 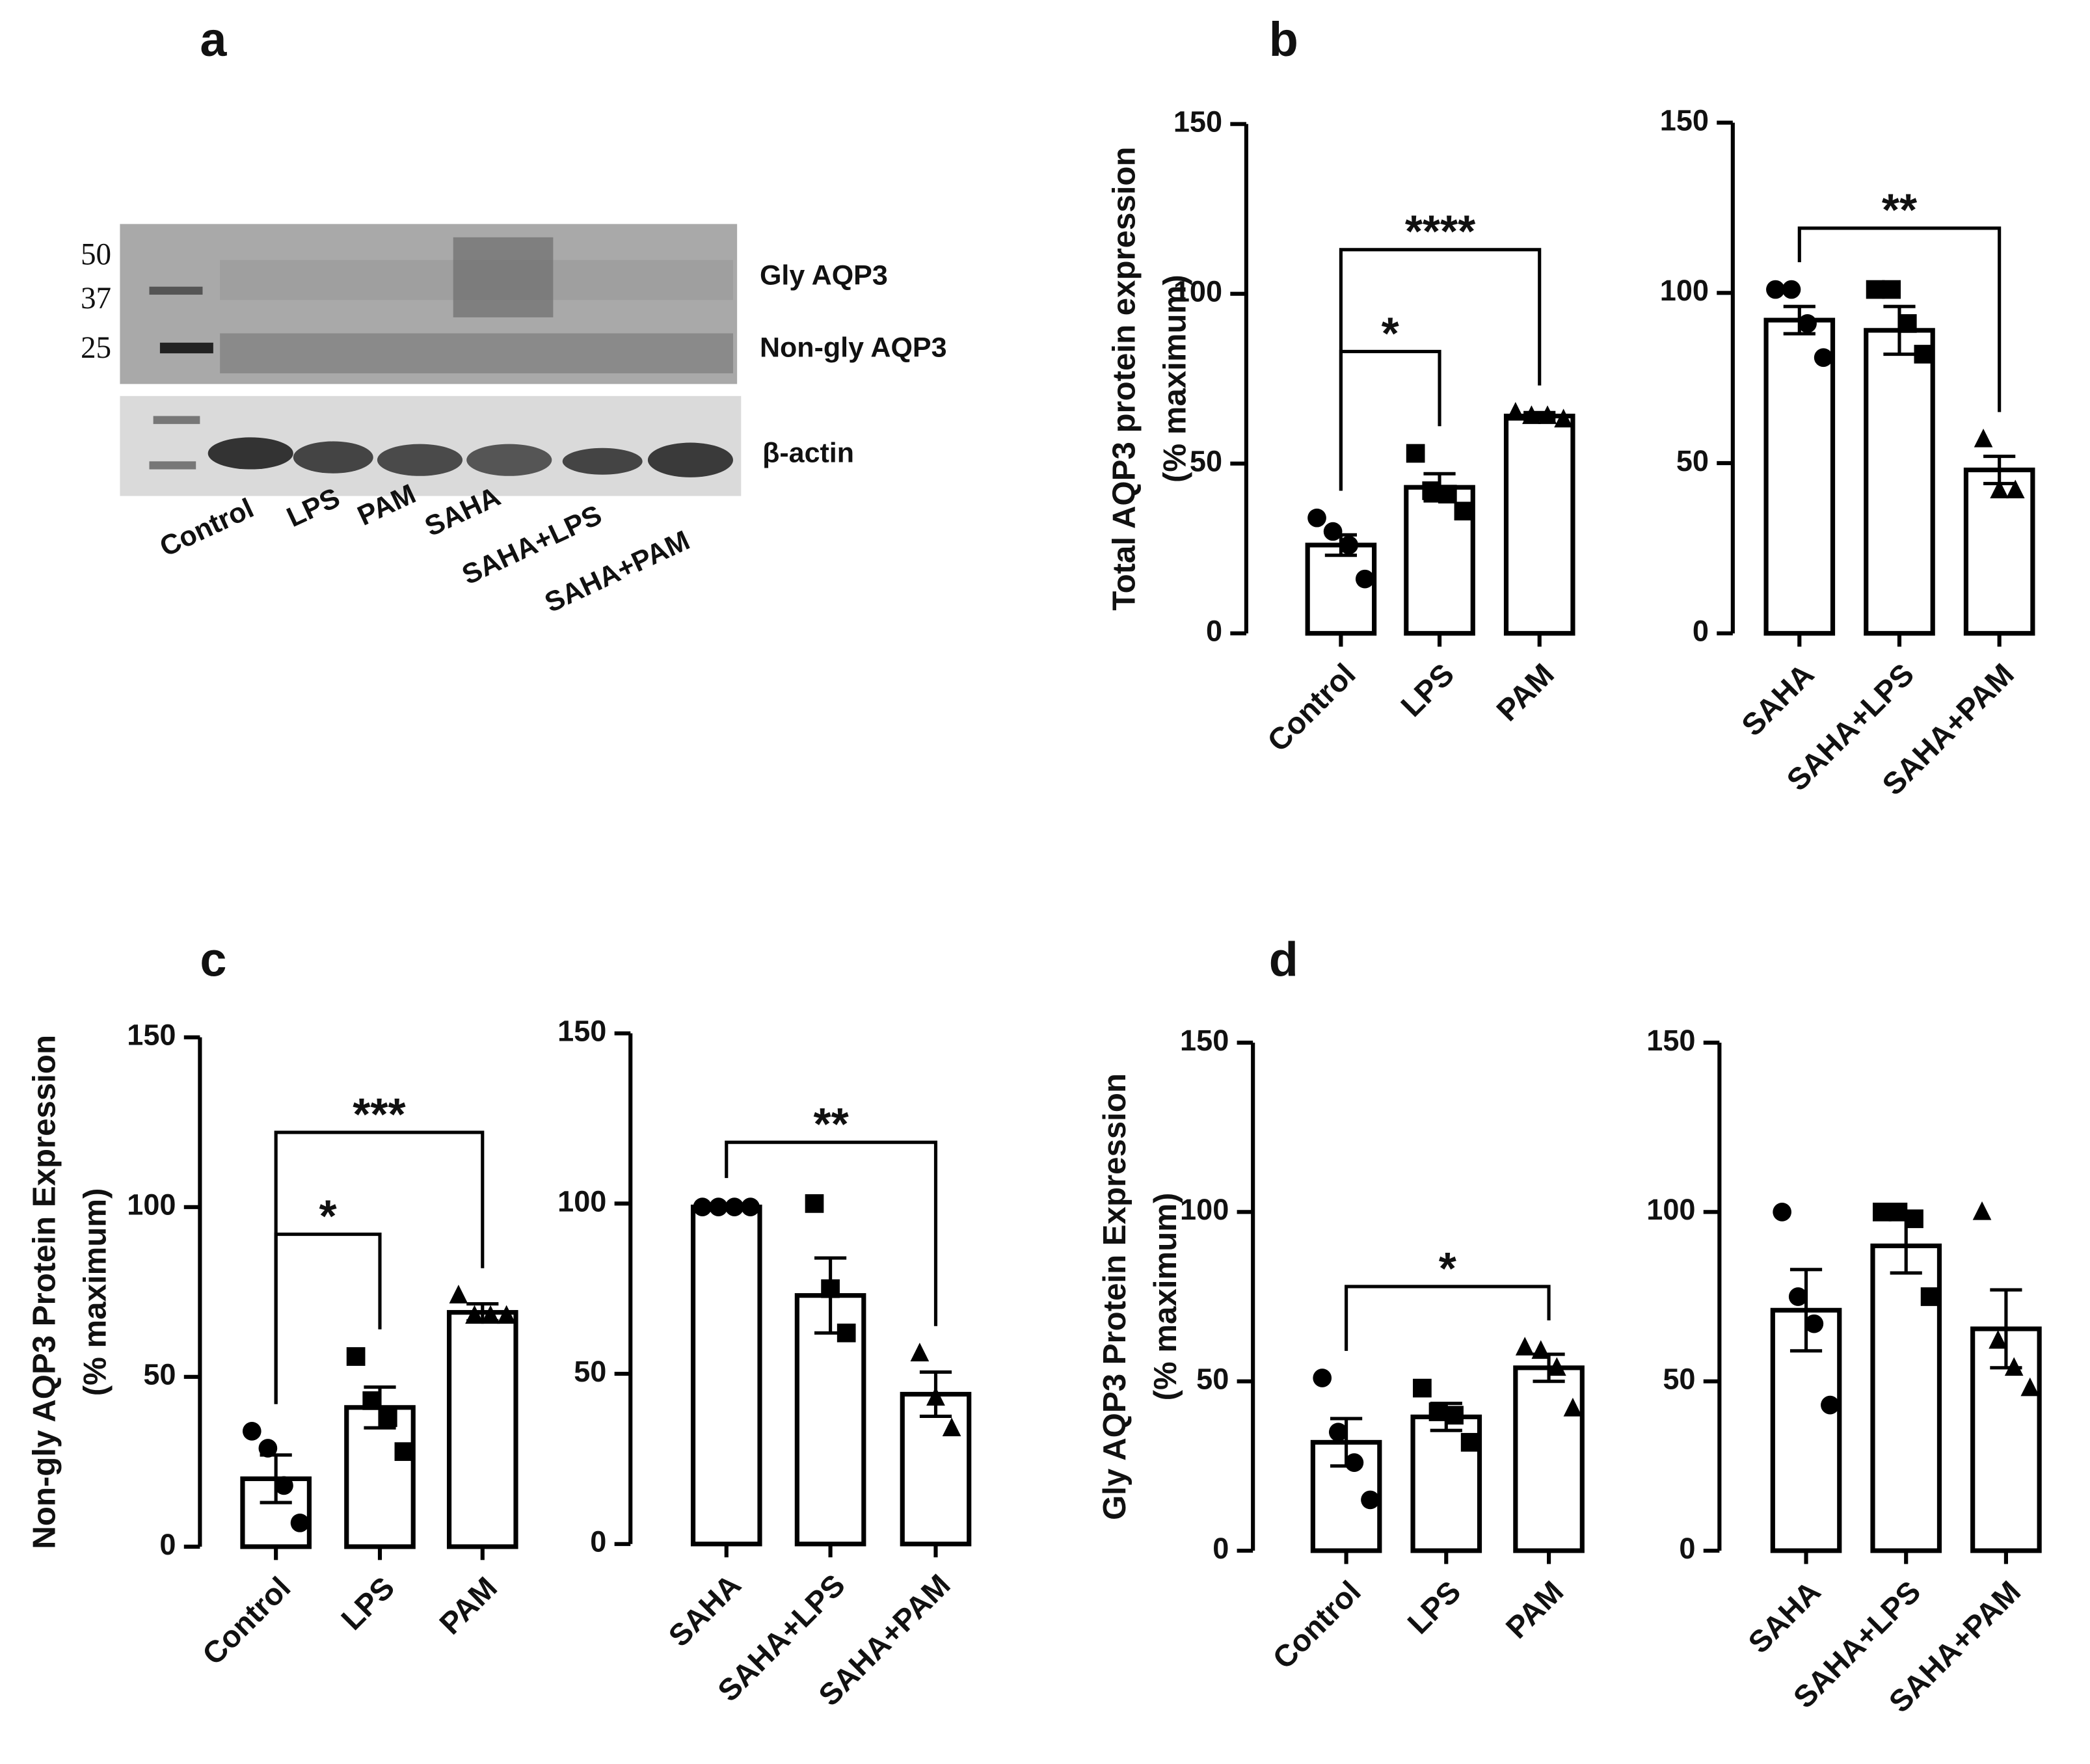 I want to click on panel-label: a, so click(x=213, y=39).